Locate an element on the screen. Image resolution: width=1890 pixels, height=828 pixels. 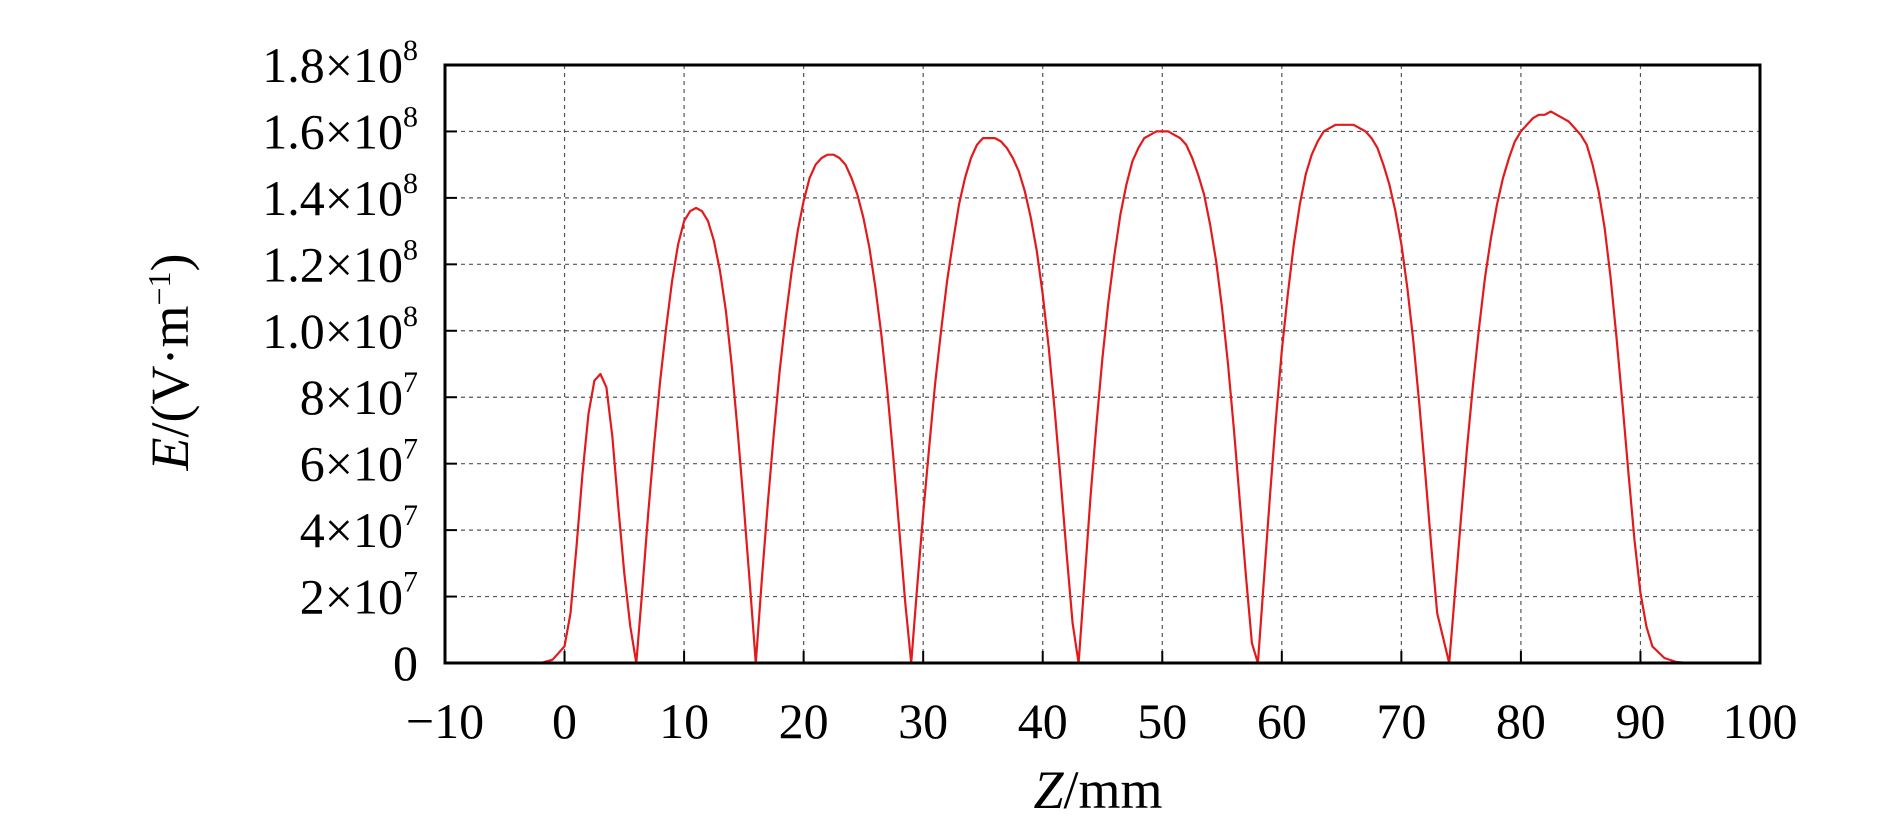
y-tick-label: 4×10⁷ is located at coordinates (359, 528).